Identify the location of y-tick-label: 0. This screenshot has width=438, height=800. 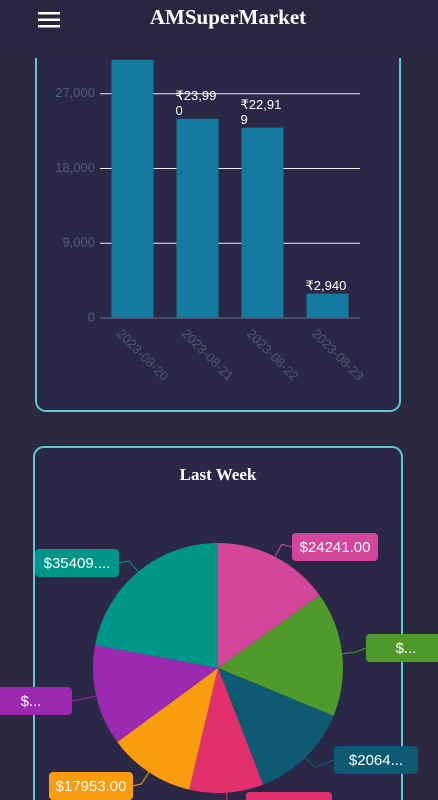
(91, 316).